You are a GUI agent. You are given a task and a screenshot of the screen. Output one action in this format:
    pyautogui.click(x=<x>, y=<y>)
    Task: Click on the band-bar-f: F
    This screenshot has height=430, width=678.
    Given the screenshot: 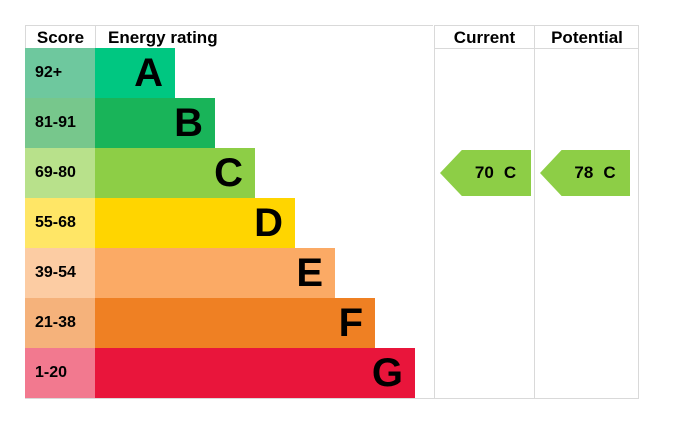 What is the action you would take?
    pyautogui.click(x=235, y=323)
    